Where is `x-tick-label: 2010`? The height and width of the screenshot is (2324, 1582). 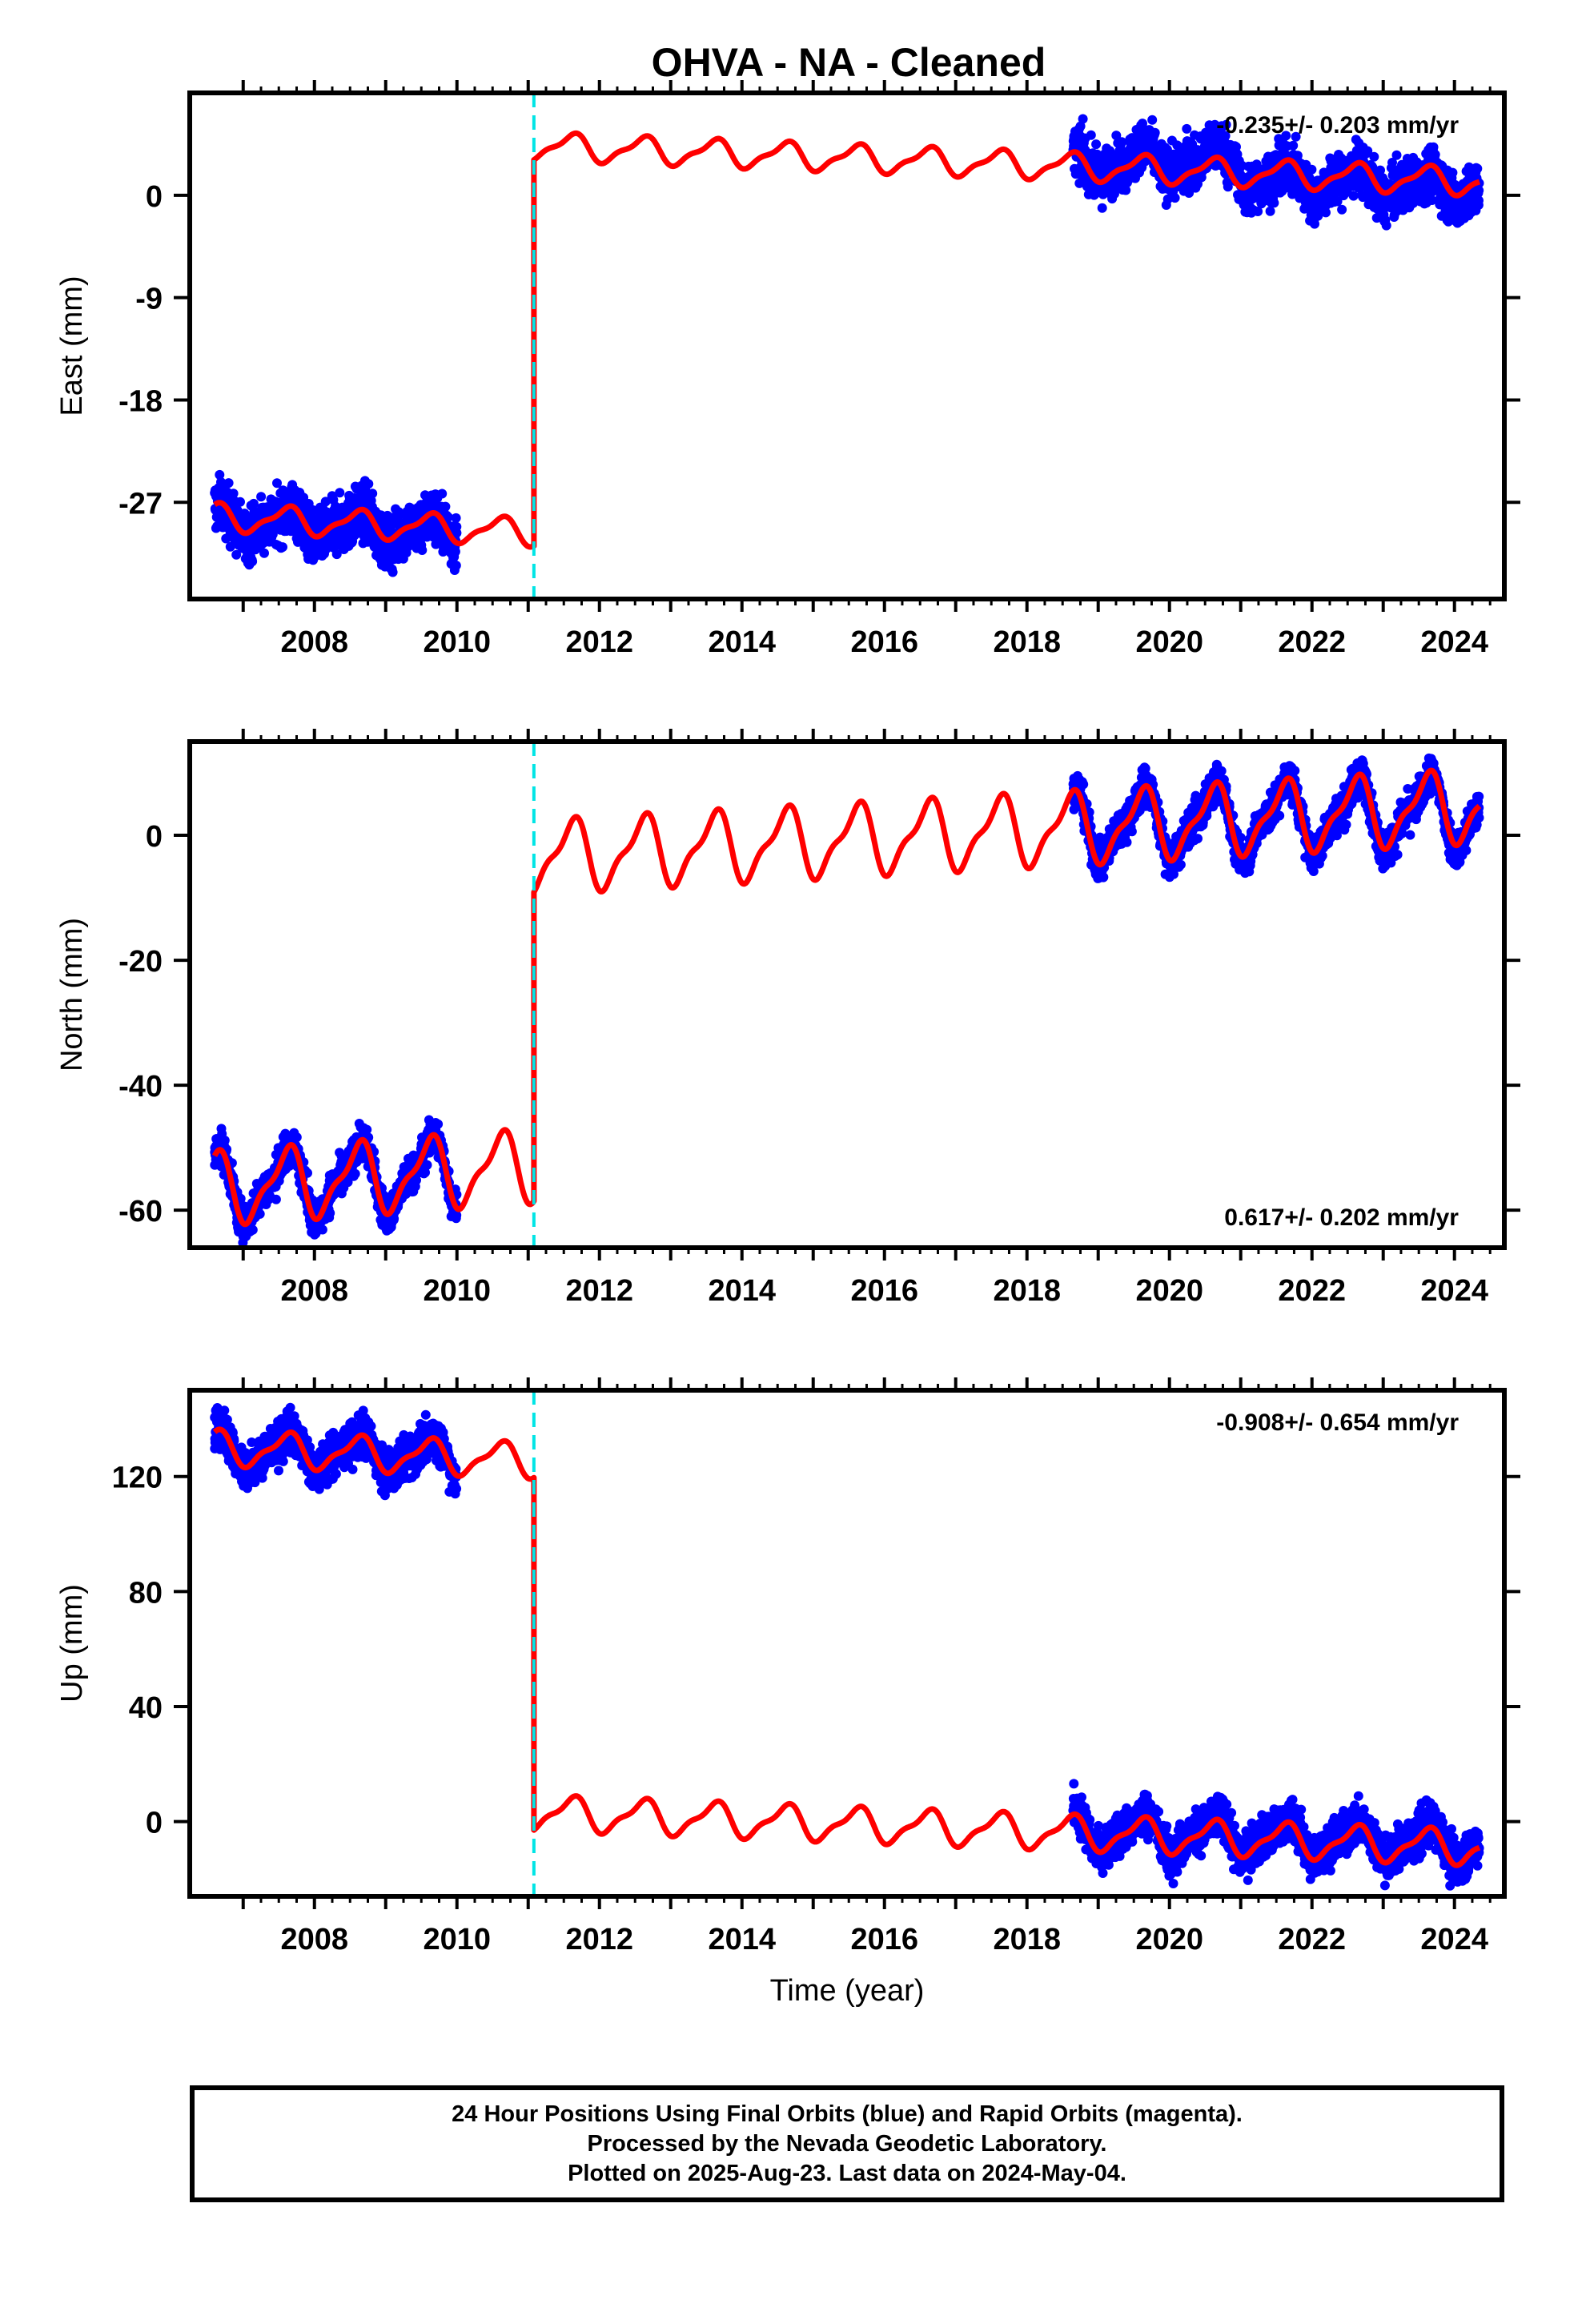
x-tick-label: 2010 is located at coordinates (457, 642).